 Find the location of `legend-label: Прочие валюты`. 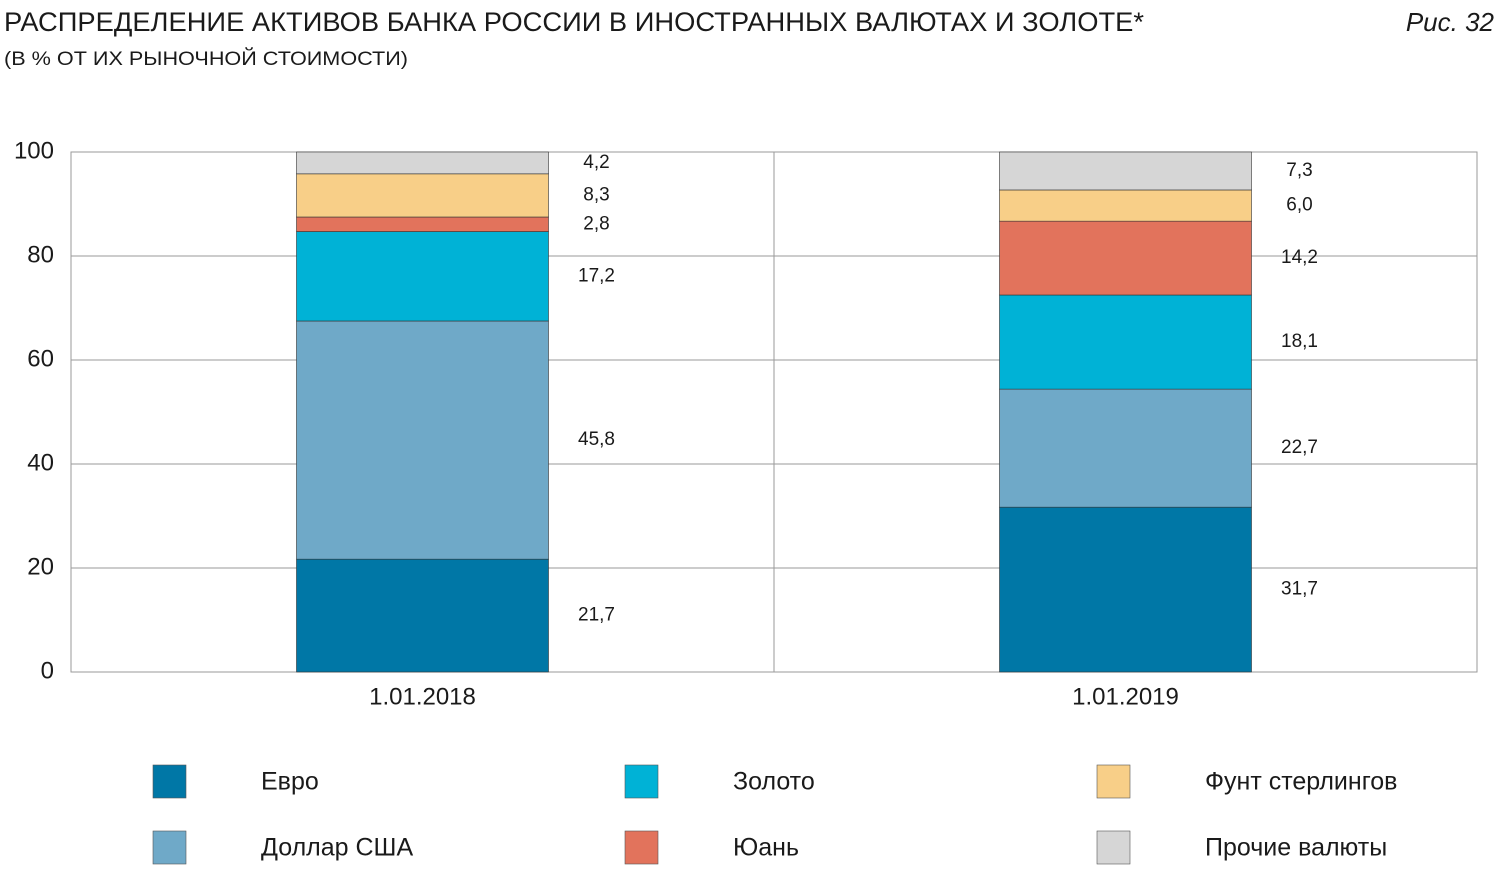

legend-label: Прочие валюты is located at coordinates (1296, 848).